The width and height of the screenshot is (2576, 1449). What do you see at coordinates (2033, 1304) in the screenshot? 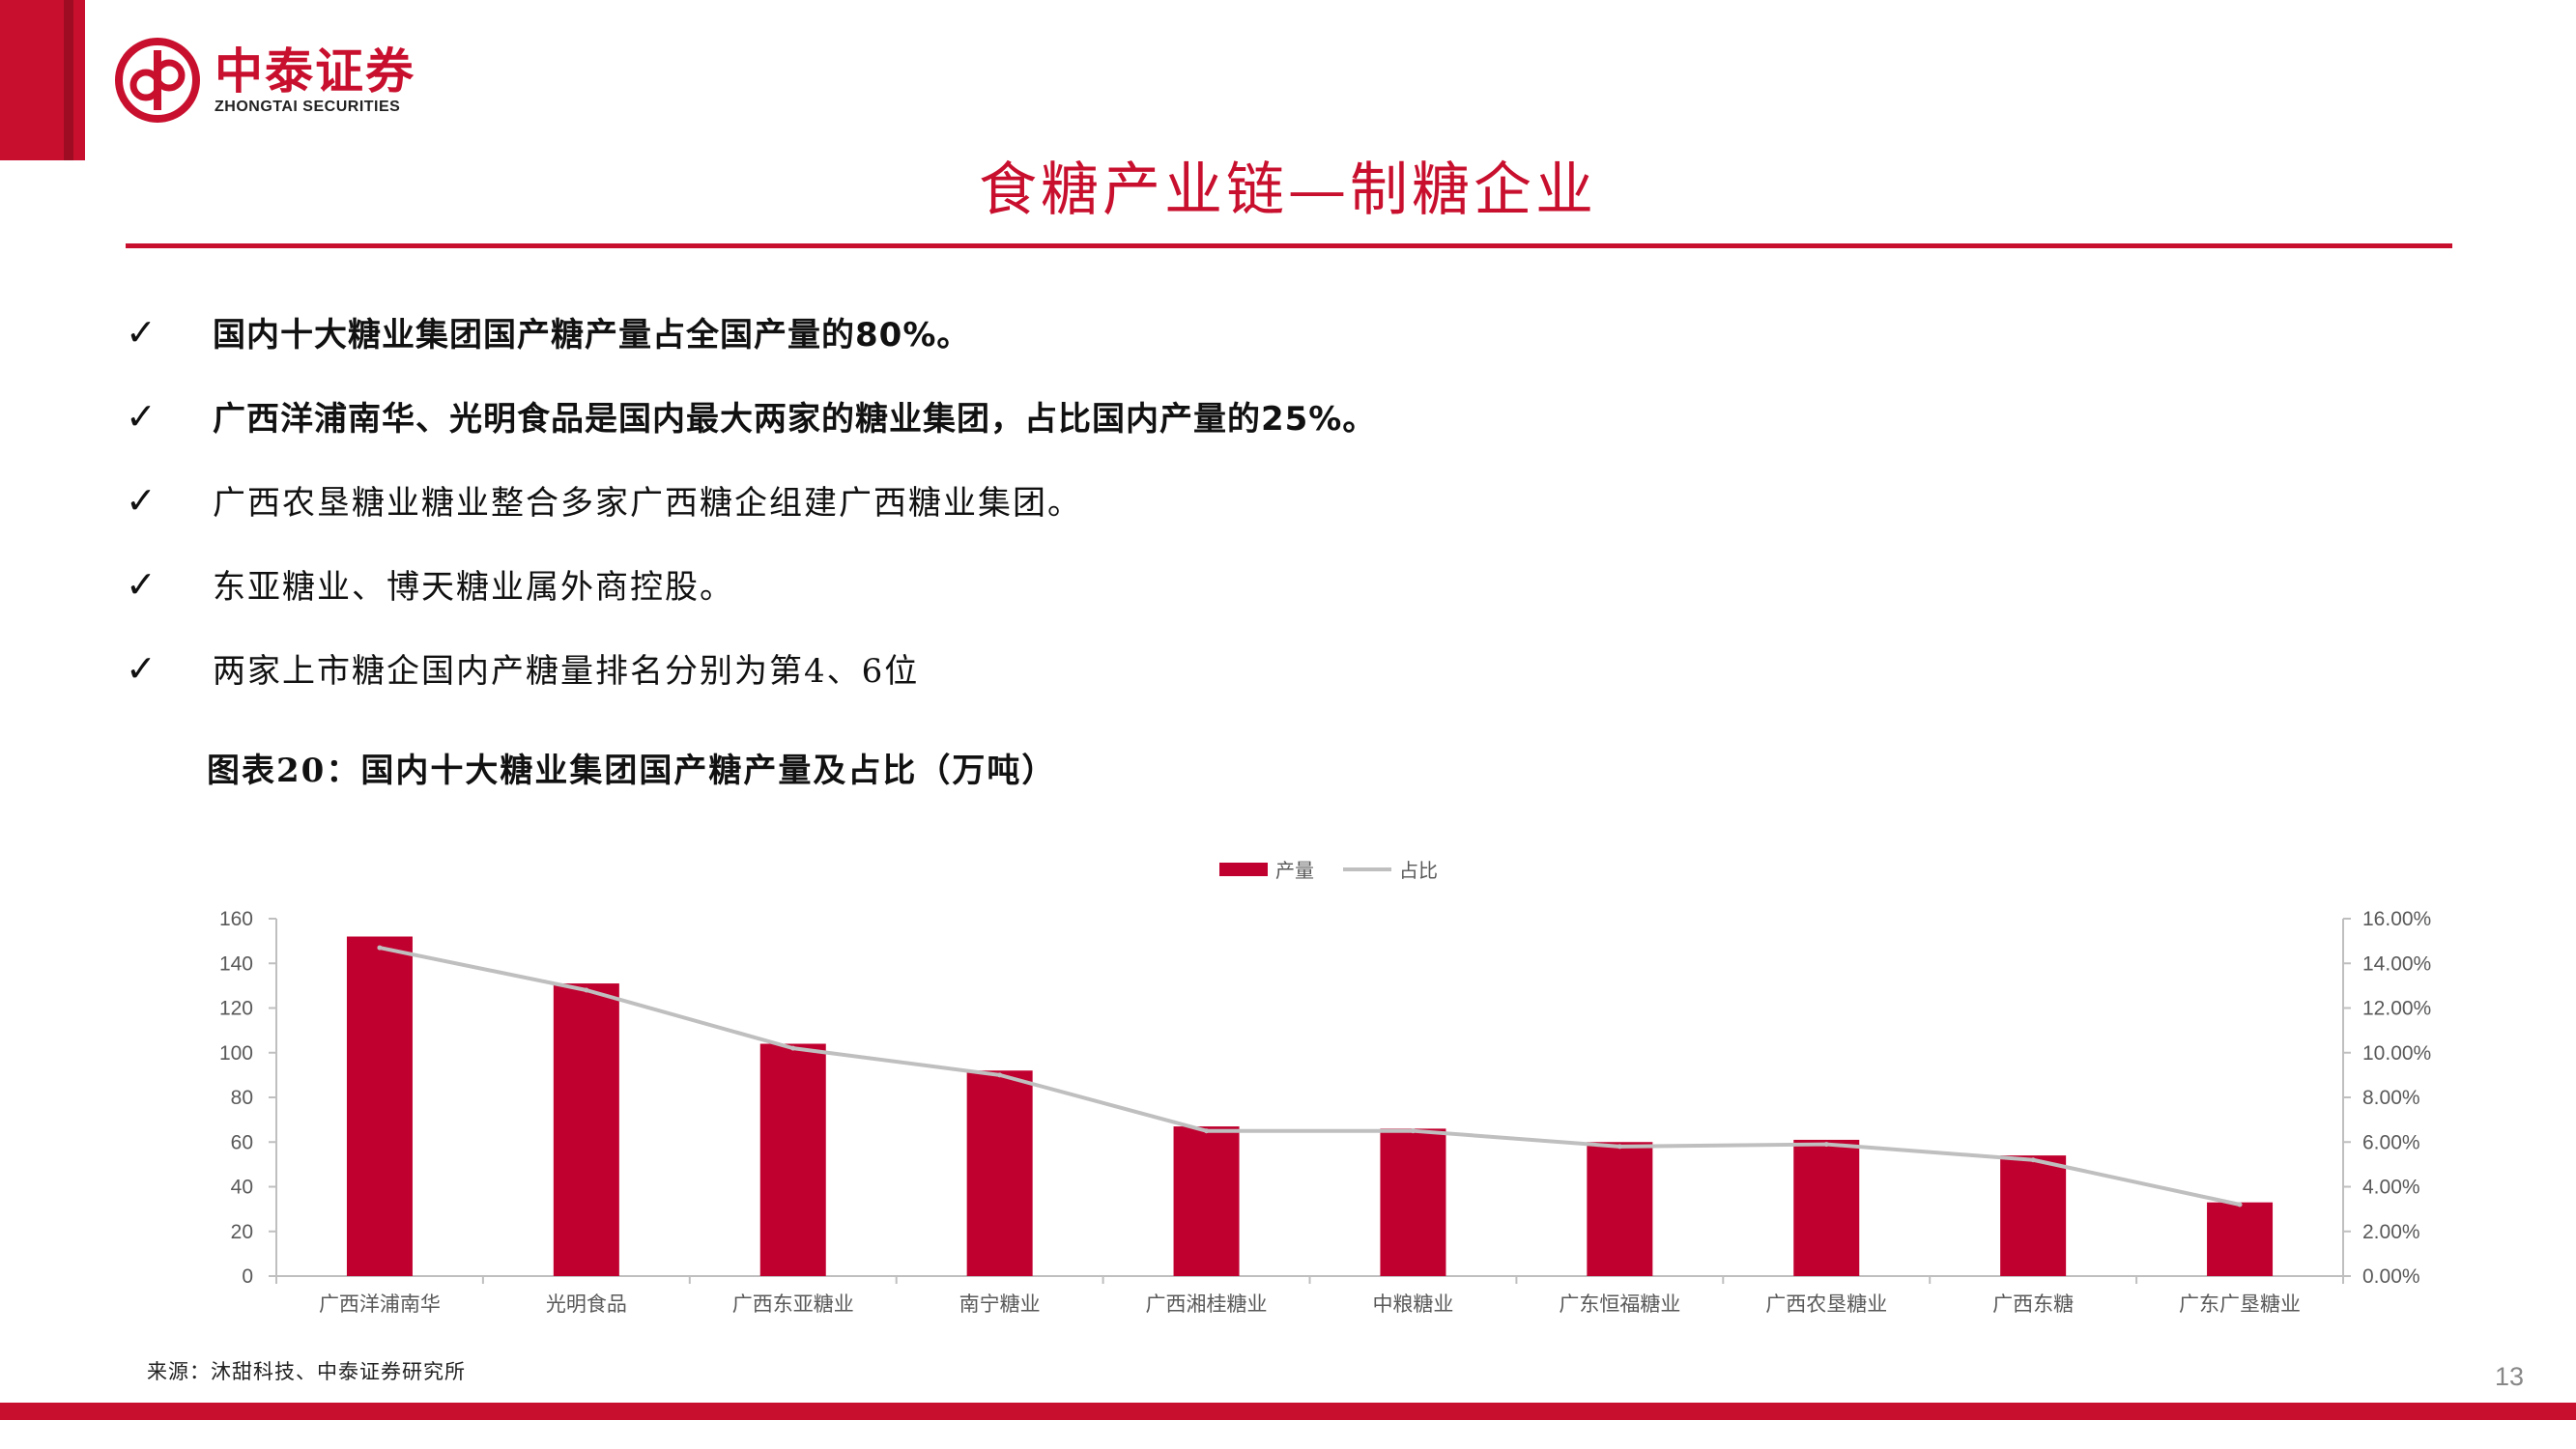
I see `x-category-label: 广西东糖` at bounding box center [2033, 1304].